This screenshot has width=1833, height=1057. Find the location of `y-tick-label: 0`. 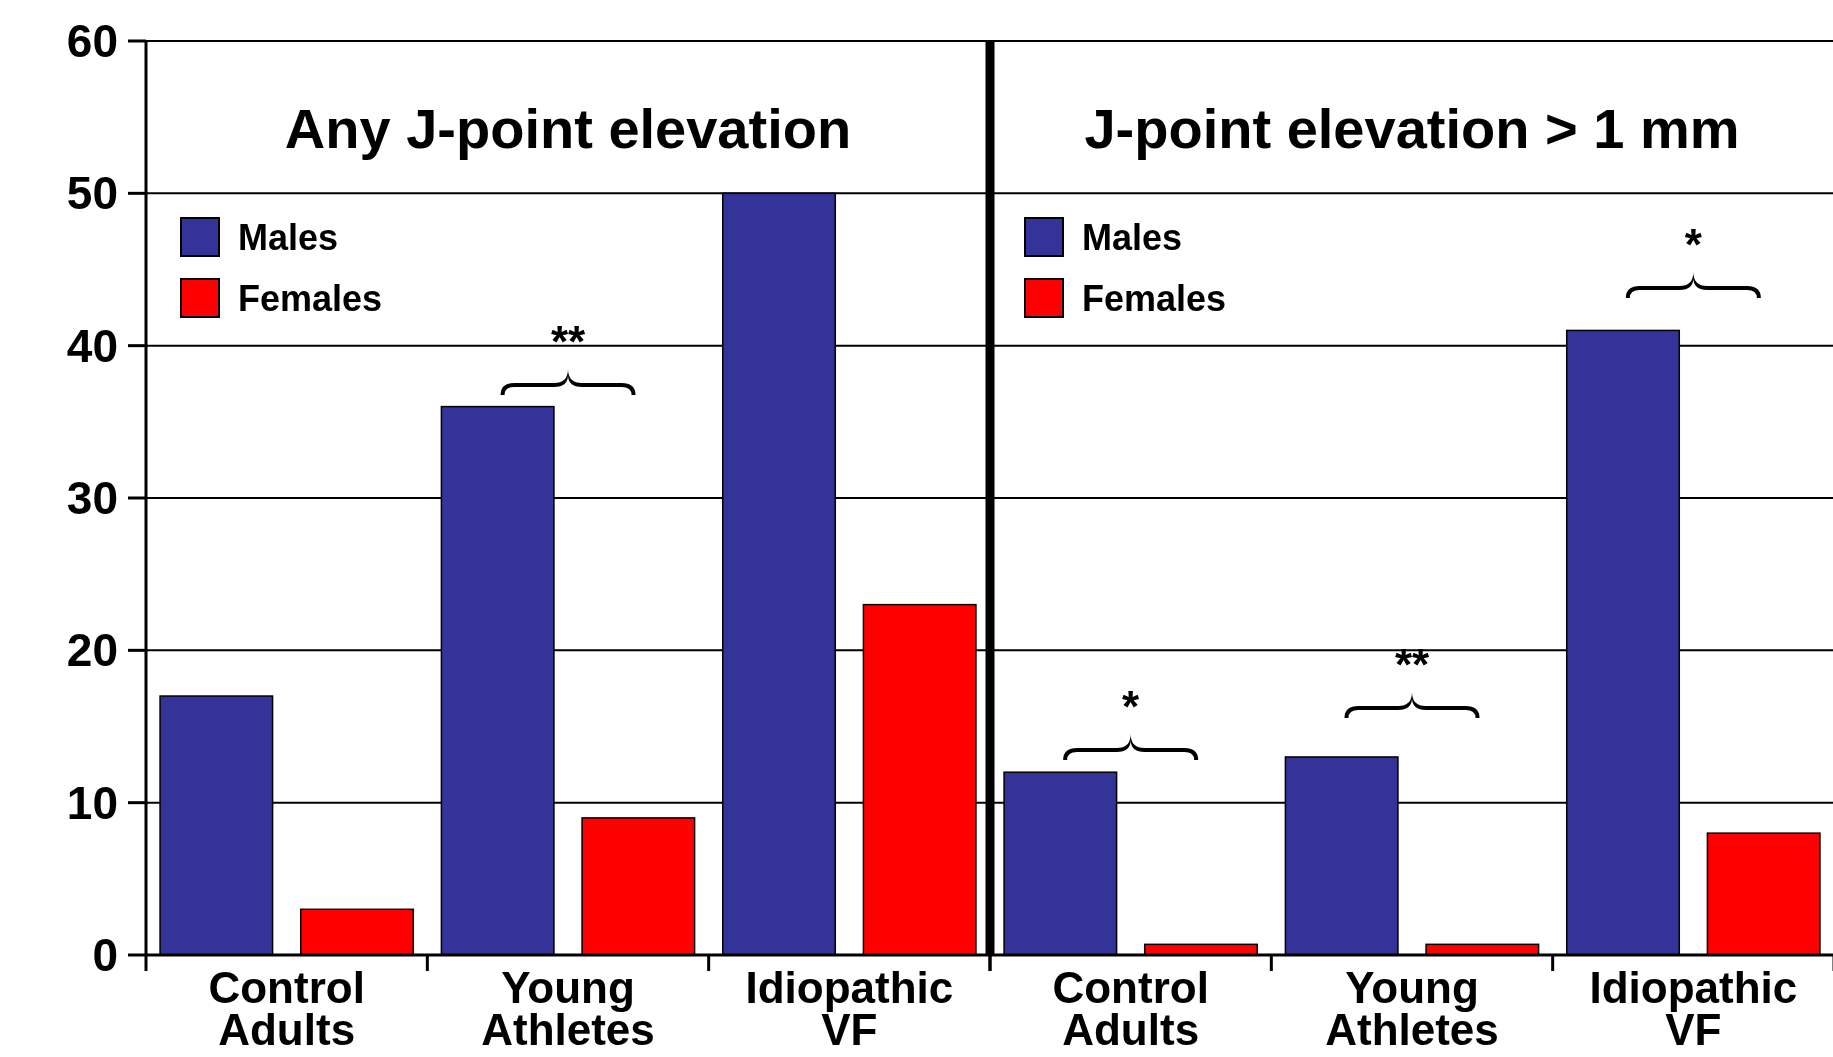

y-tick-label: 0 is located at coordinates (105, 955).